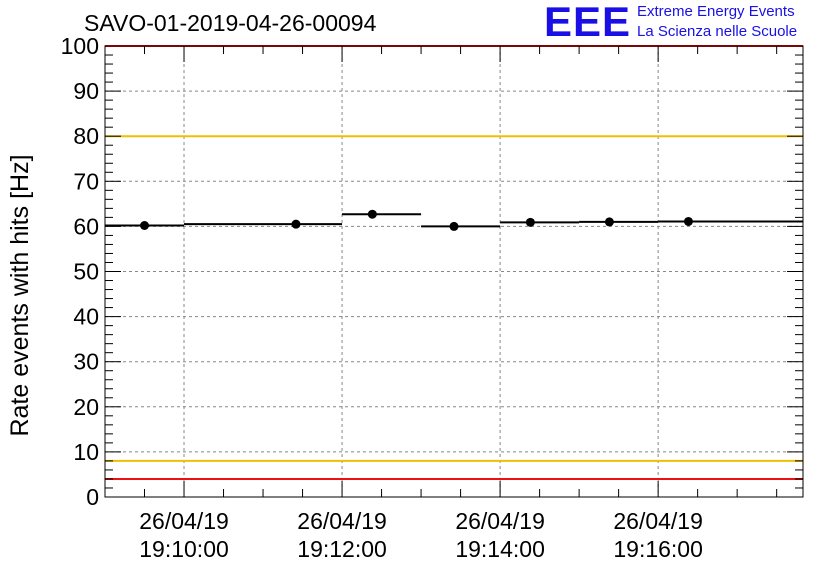  What do you see at coordinates (86, 407) in the screenshot?
I see `y-tick-label: 20` at bounding box center [86, 407].